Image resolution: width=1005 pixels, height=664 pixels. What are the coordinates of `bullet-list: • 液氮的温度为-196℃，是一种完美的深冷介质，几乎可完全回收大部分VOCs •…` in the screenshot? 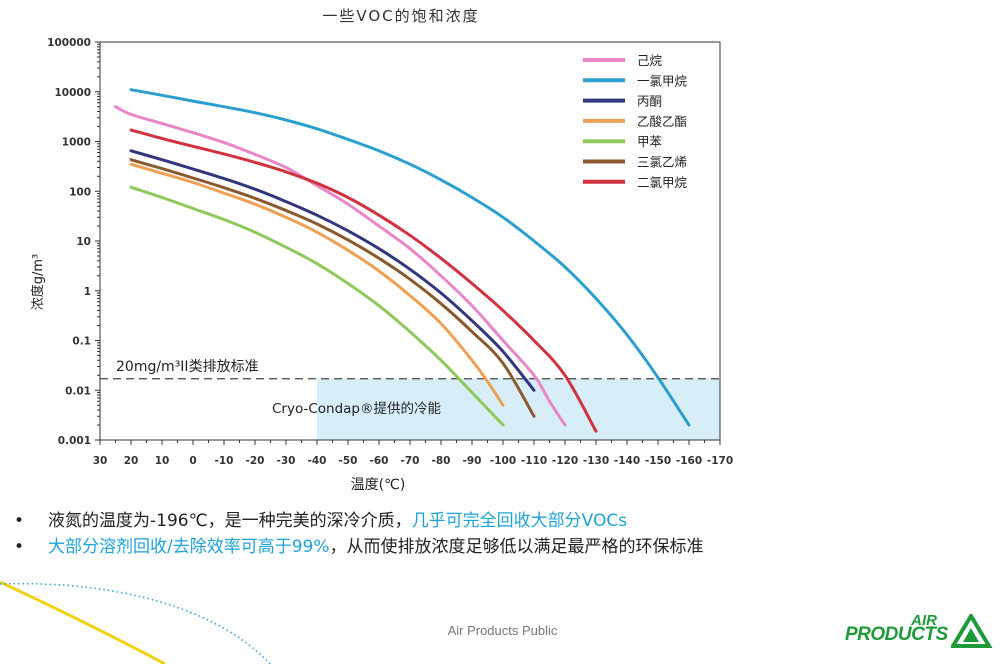 It's located at (359, 534).